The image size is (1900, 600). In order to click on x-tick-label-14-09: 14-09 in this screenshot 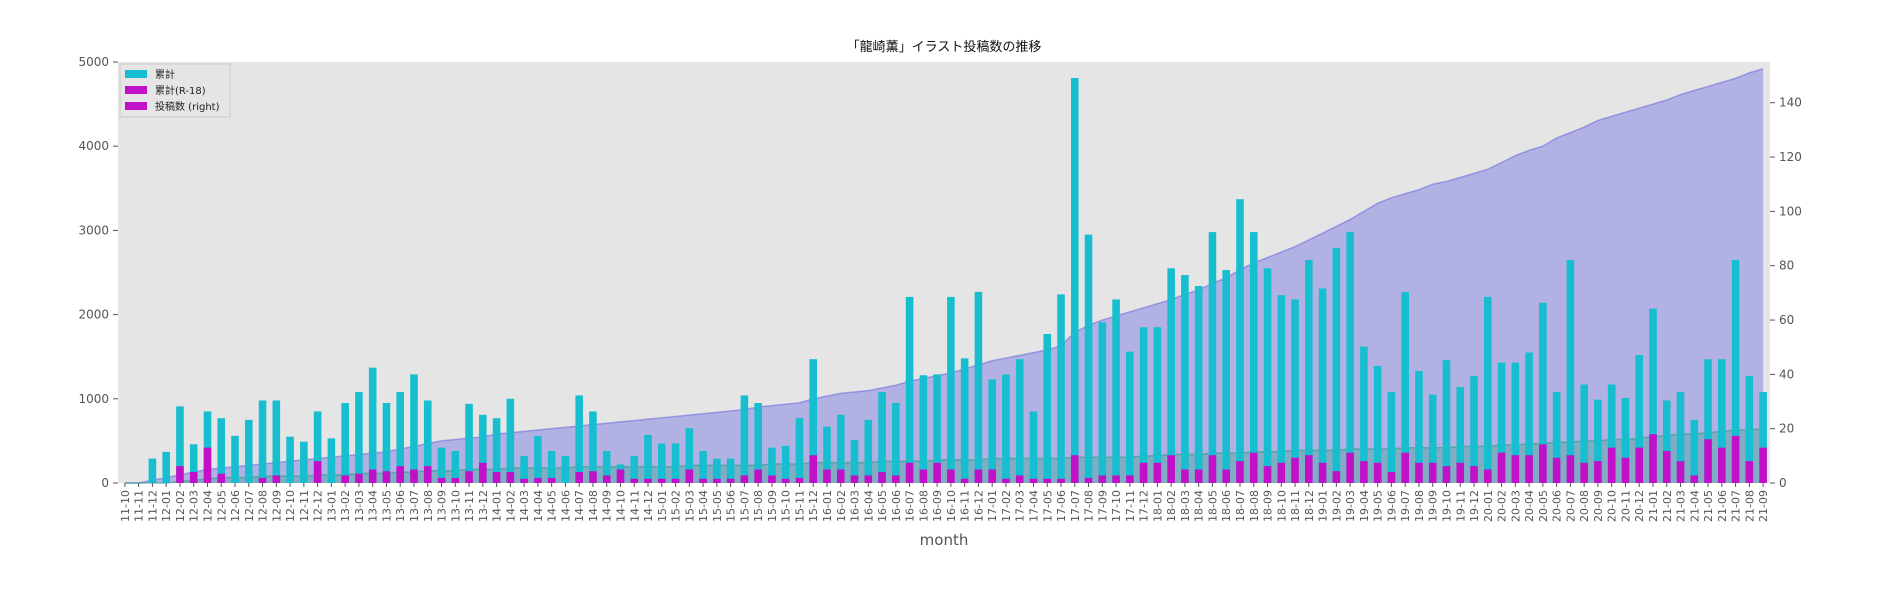, I will do `click(607, 506)`.